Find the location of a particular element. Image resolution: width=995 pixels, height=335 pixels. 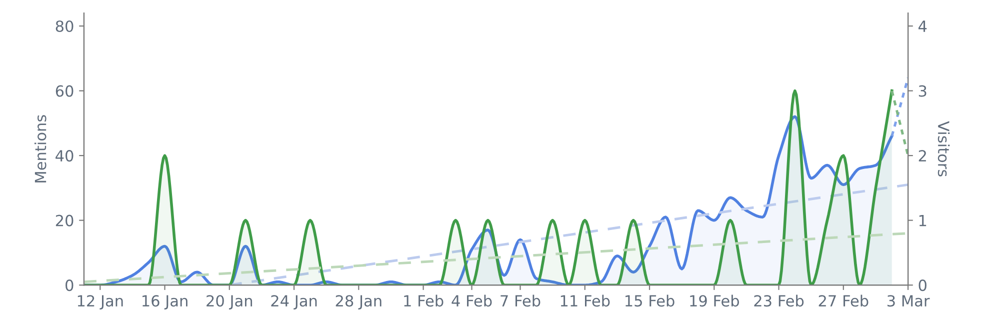

x-tick-label: 19 Feb is located at coordinates (714, 300).